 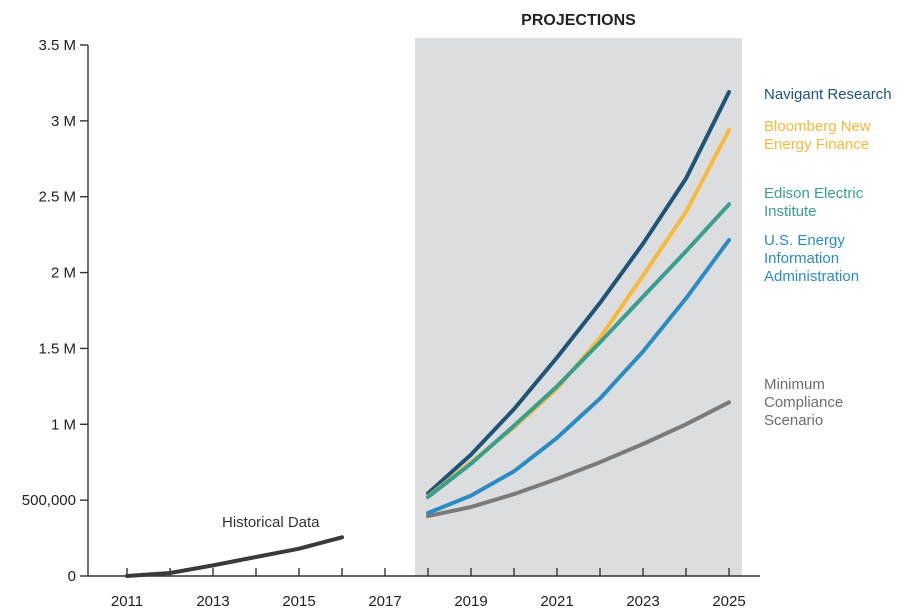 I want to click on x-tick-label: 2019, so click(x=470, y=601).